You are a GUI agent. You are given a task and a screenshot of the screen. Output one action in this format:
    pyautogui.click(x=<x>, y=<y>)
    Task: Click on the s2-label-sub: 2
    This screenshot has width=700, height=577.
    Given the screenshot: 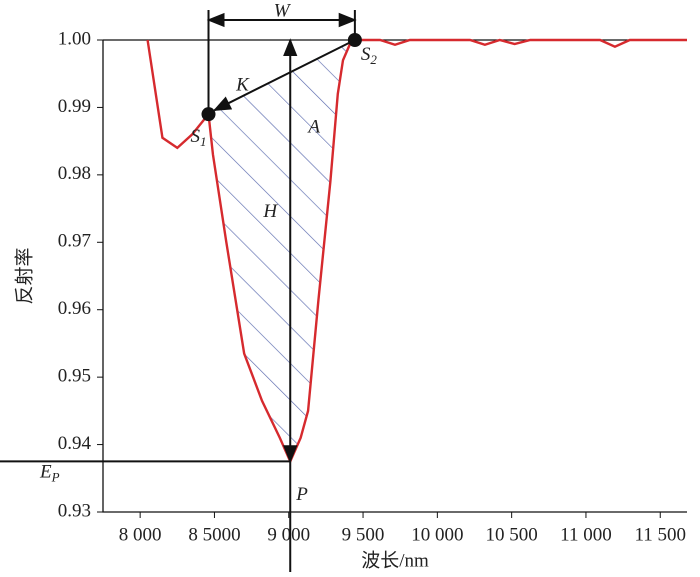 What is the action you would take?
    pyautogui.click(x=373, y=59)
    